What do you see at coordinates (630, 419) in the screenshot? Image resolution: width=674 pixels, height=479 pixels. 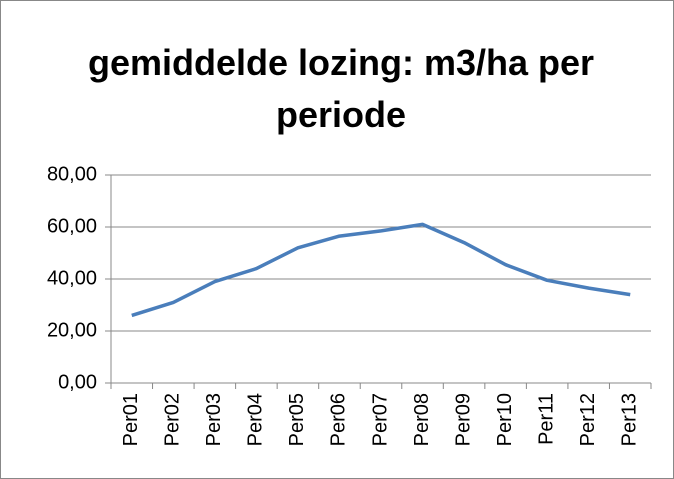 I see `x-tick-label: Per13` at bounding box center [630, 419].